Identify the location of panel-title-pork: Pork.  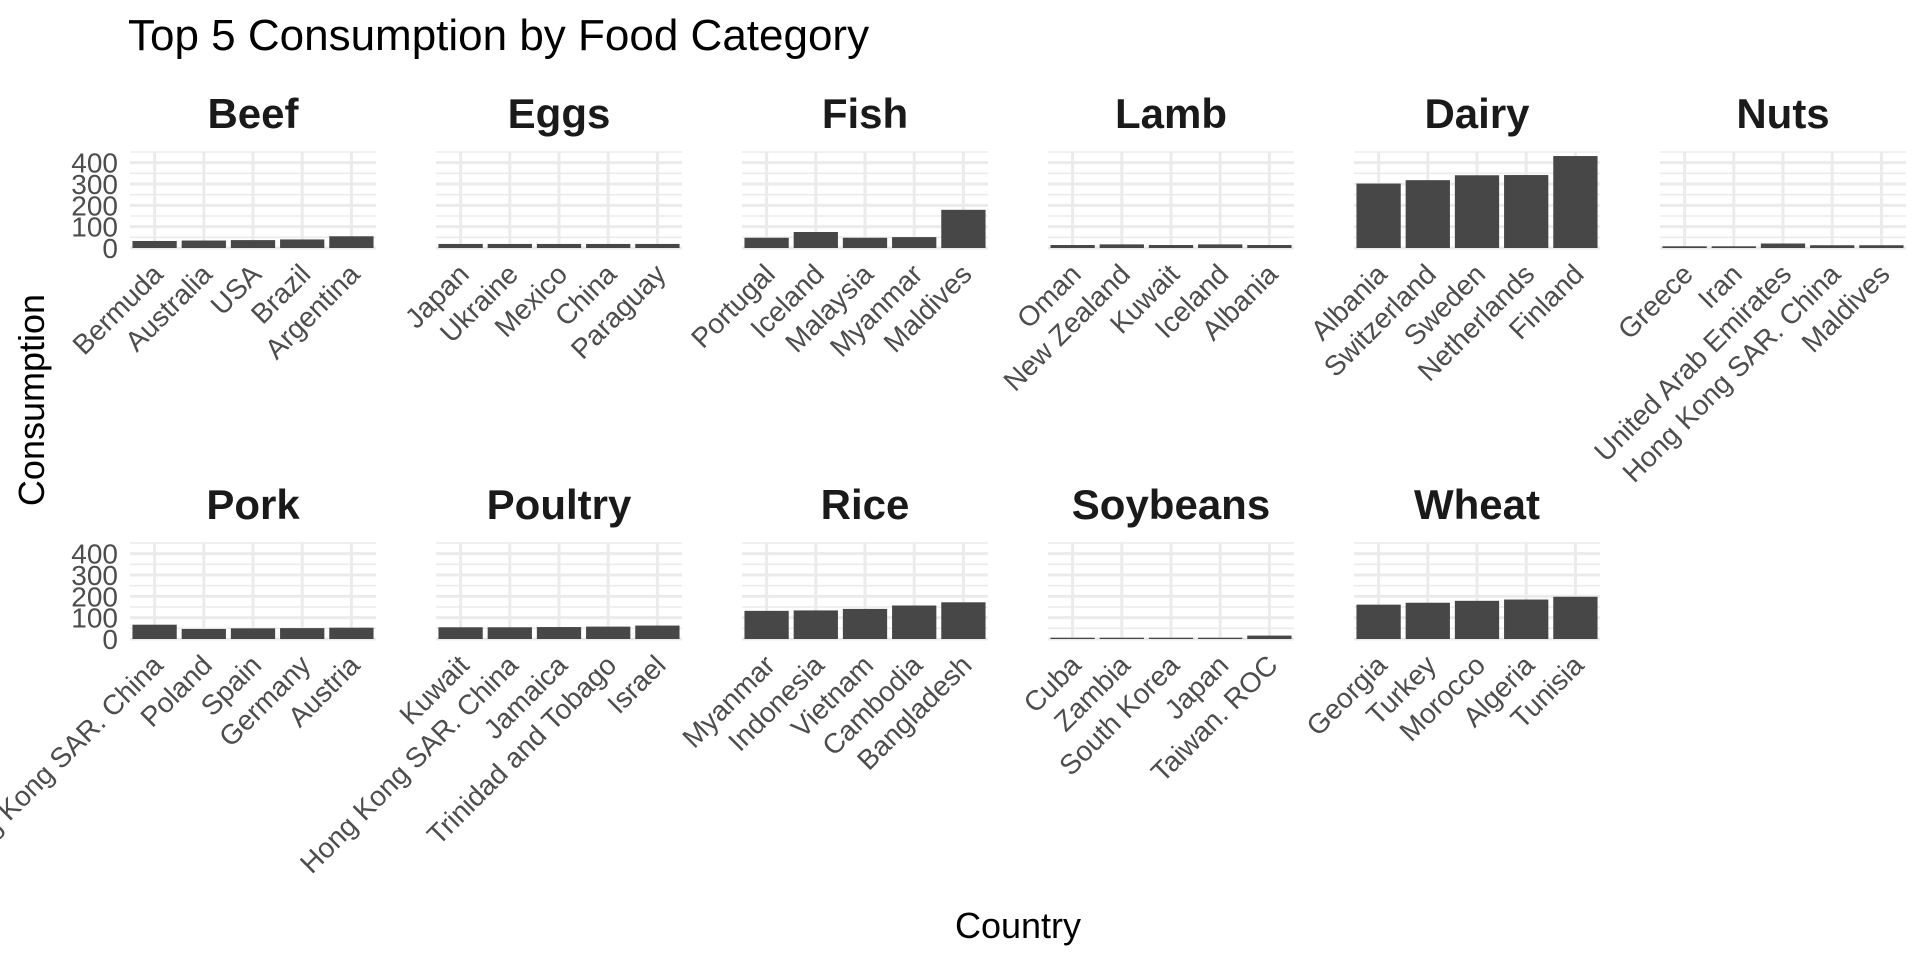
(253, 504).